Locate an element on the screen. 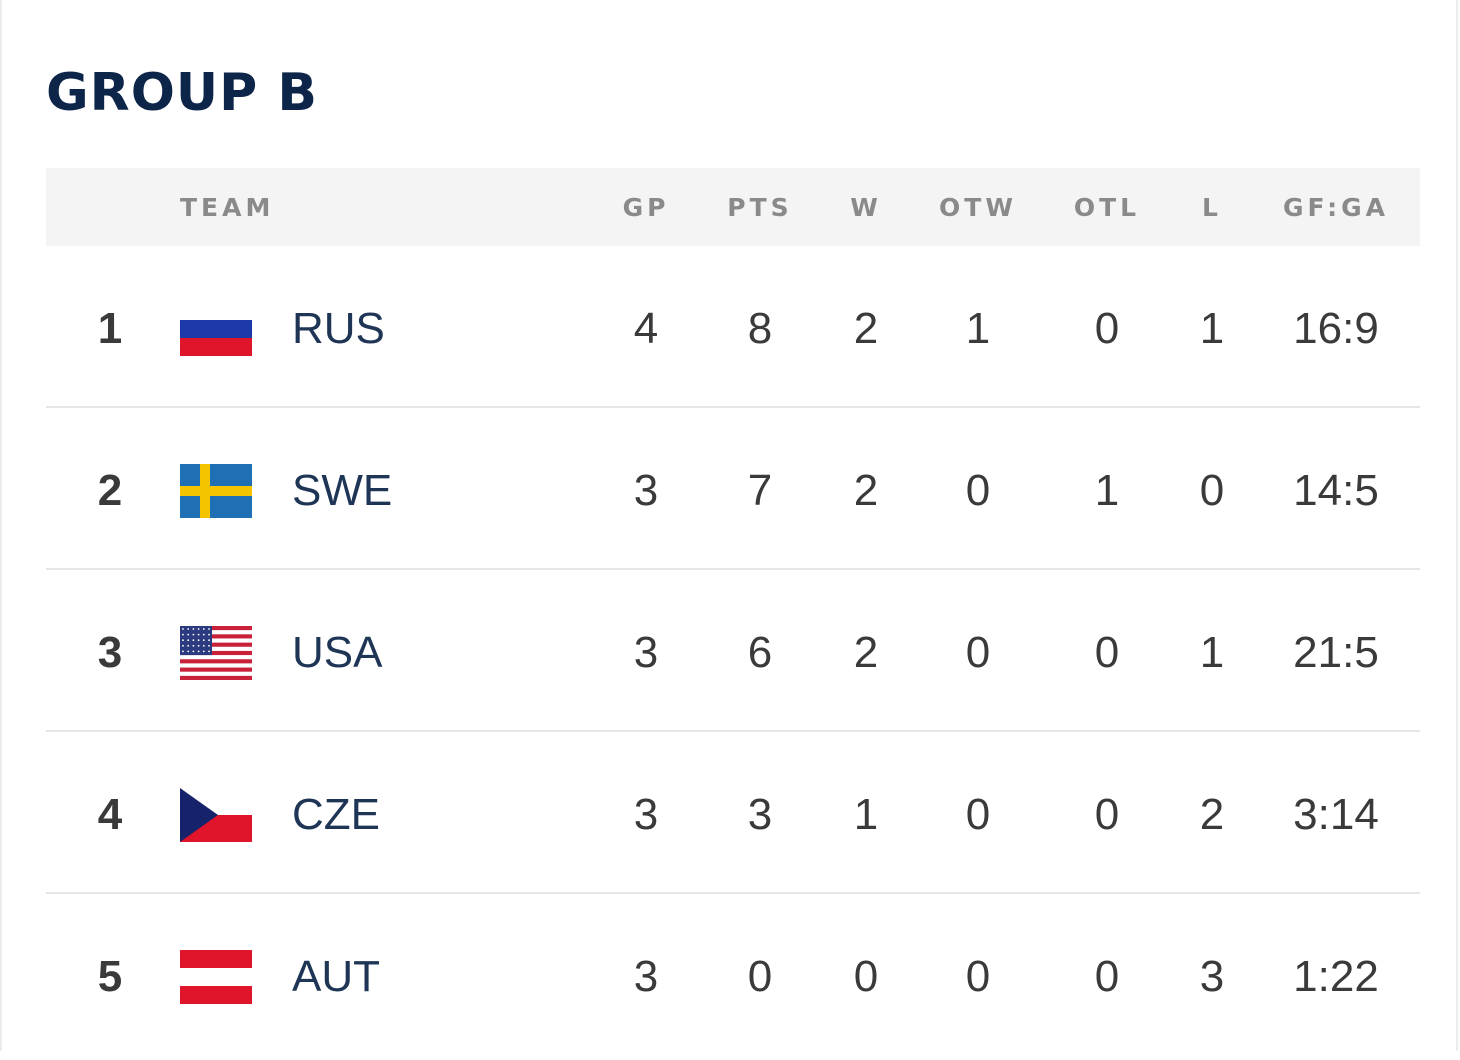 The image size is (1460, 1060). table-header: TEAM GP PTS W OTW OTL L GF:GA is located at coordinates (733, 207).